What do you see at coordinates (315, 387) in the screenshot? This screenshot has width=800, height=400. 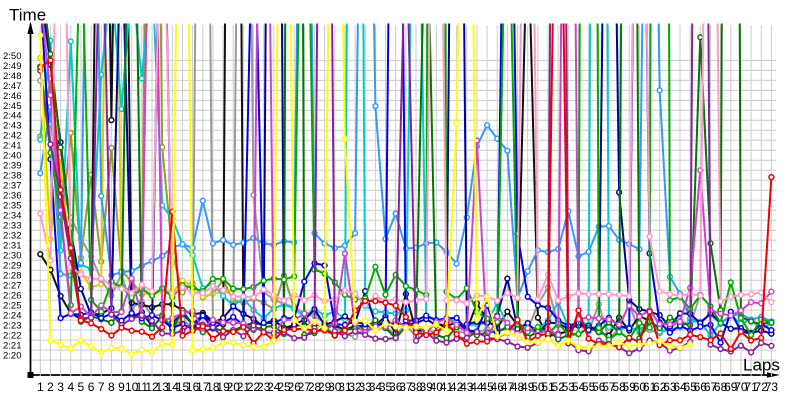 I see `svg-text: 28` at bounding box center [315, 387].